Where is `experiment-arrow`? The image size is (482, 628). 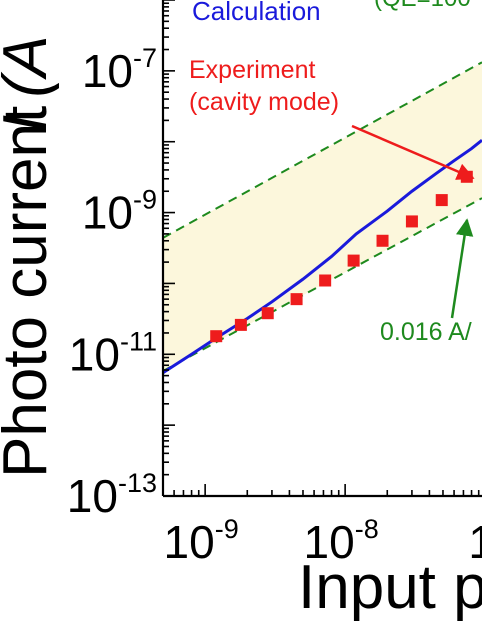 experiment-arrow is located at coordinates (413, 152).